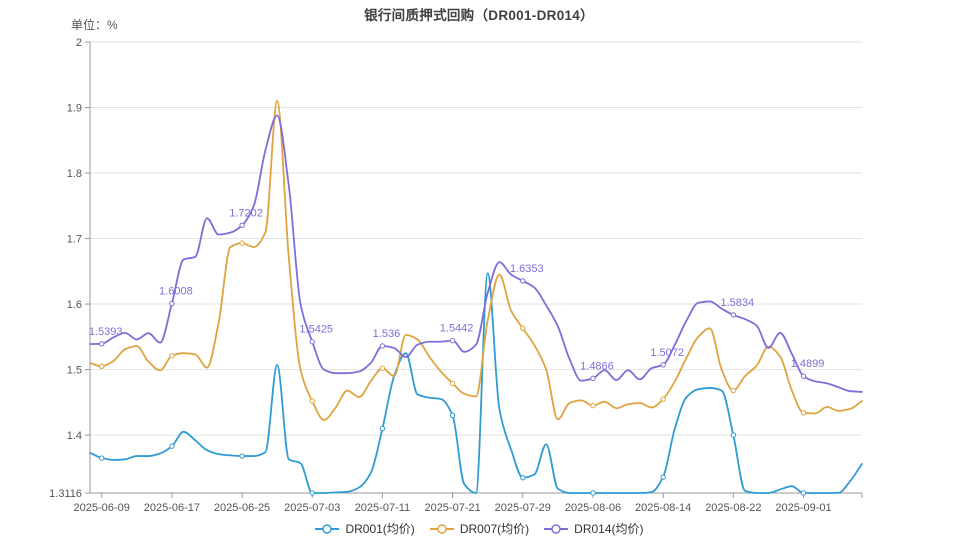  What do you see at coordinates (246, 213) in the screenshot?
I see `point-value-label: 1.7202` at bounding box center [246, 213].